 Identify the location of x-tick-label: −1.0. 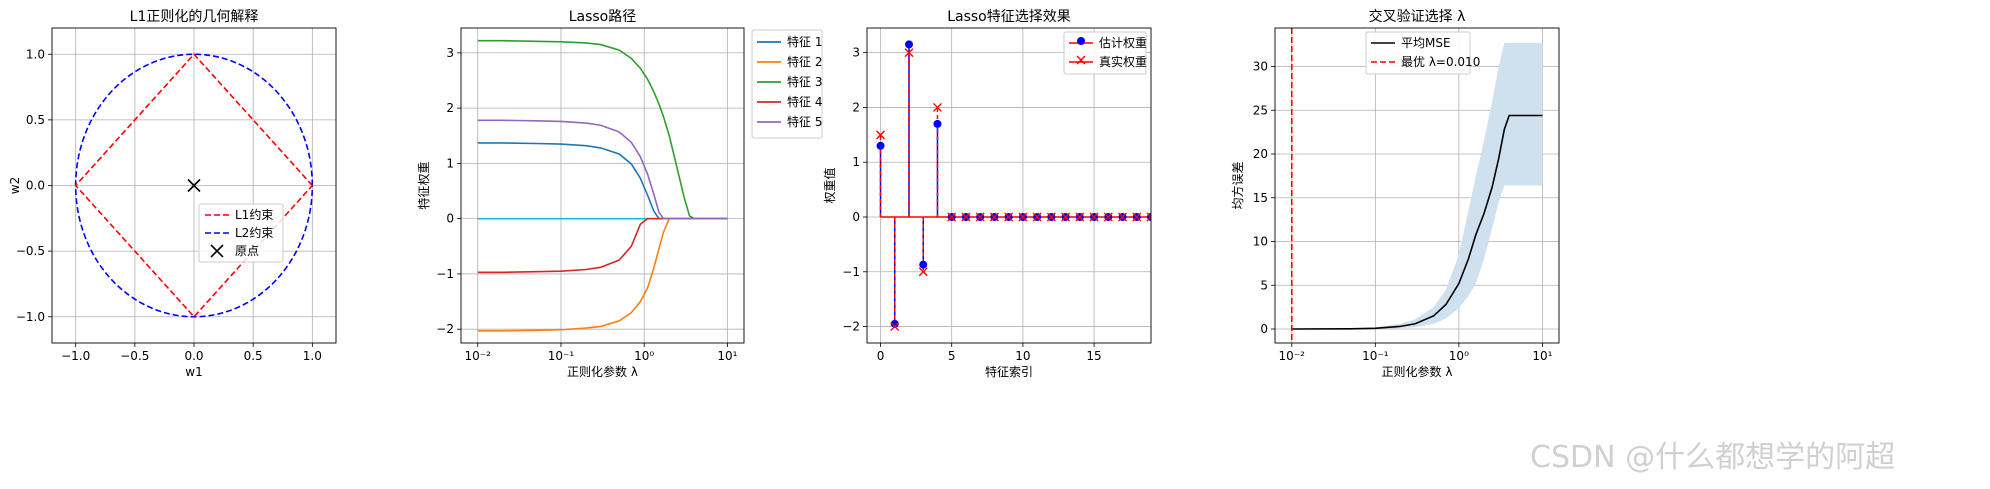
(75, 356).